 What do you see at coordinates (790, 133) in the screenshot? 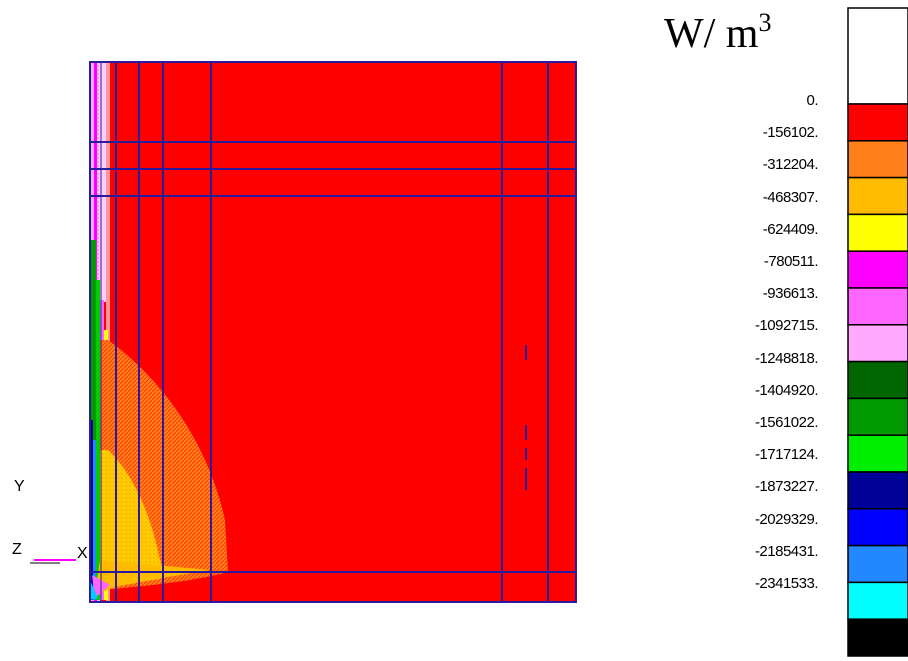
I see `legend-value: -156102.` at bounding box center [790, 133].